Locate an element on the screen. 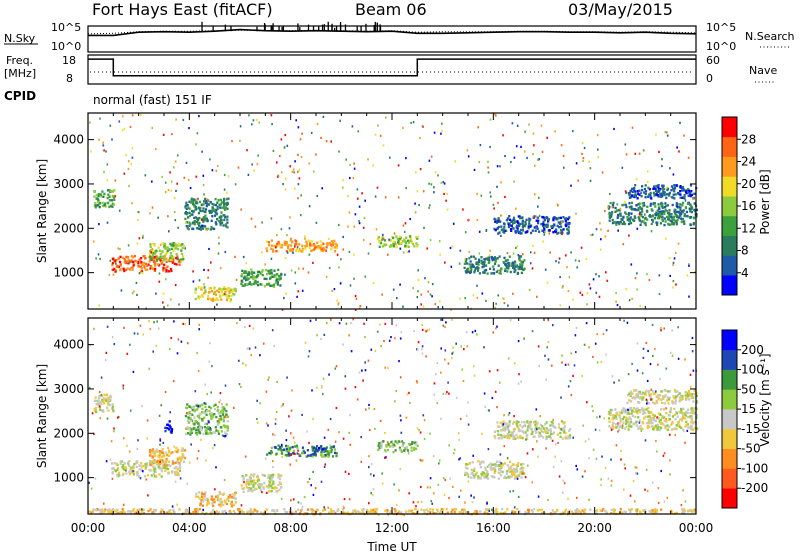 This screenshot has height=554, width=800. y-tick-label: 2000 is located at coordinates (68, 228).